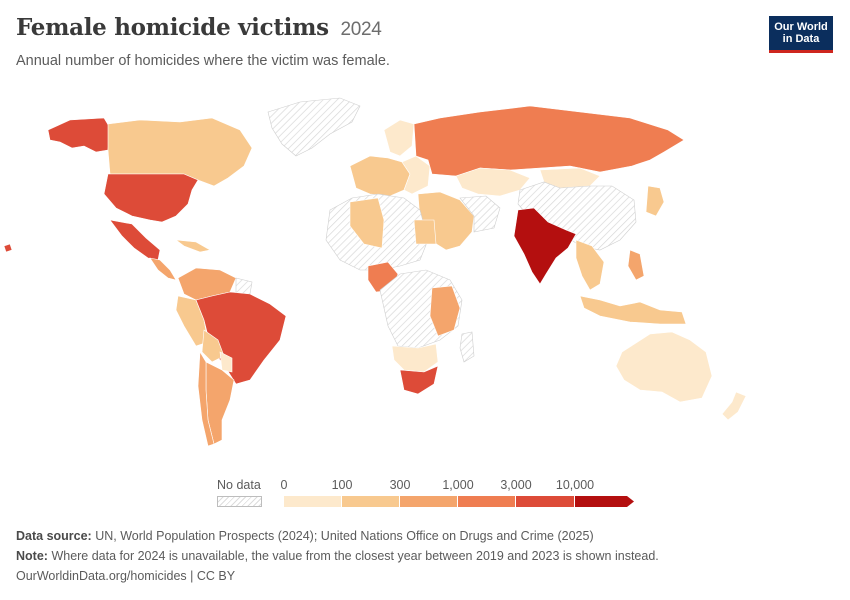 This screenshot has height=600, width=850. Describe the element at coordinates (467, 347) in the screenshot. I see `region-madagascar` at that location.